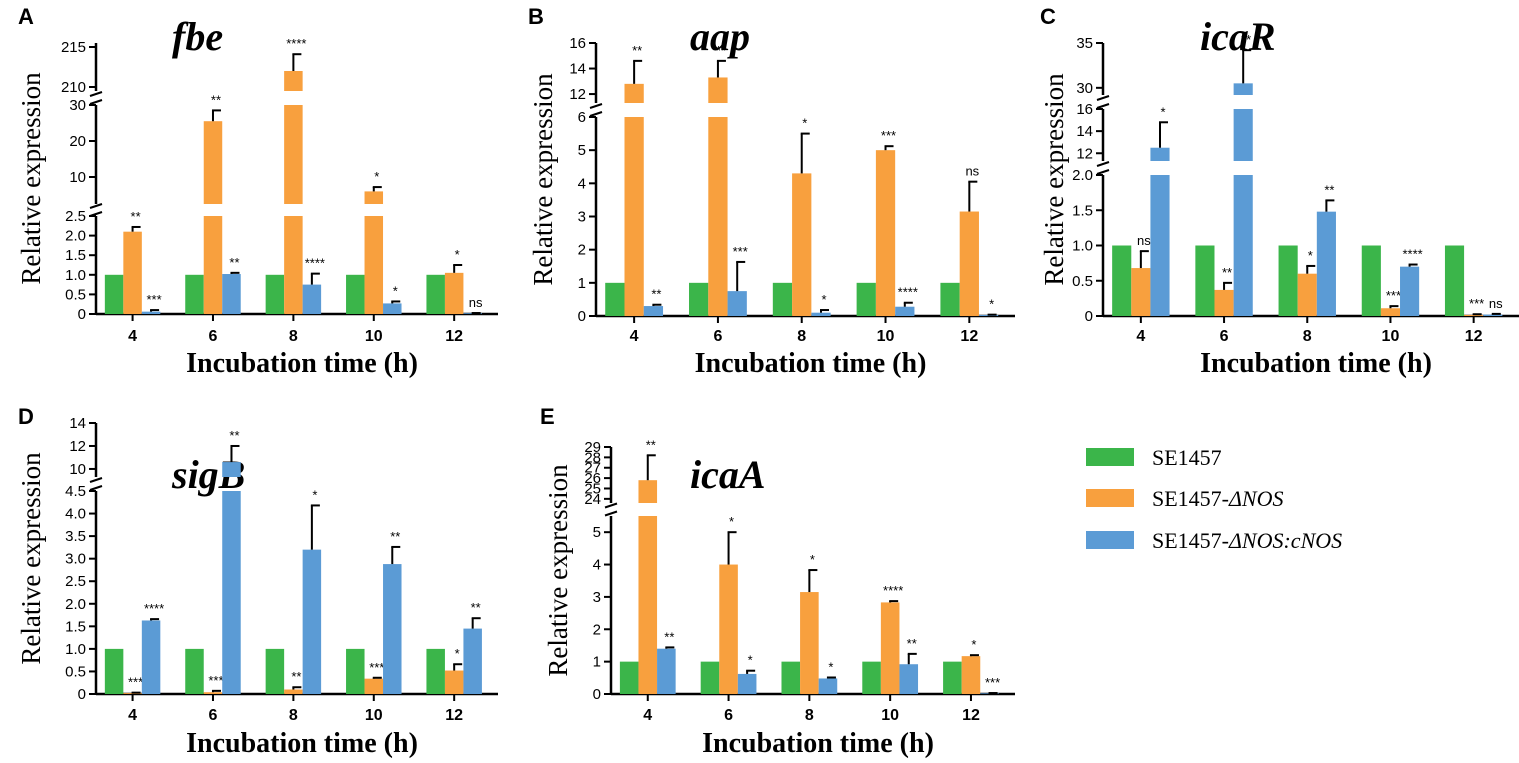 The height and width of the screenshot is (763, 1519). I want to click on panel-label: E, so click(547, 416).